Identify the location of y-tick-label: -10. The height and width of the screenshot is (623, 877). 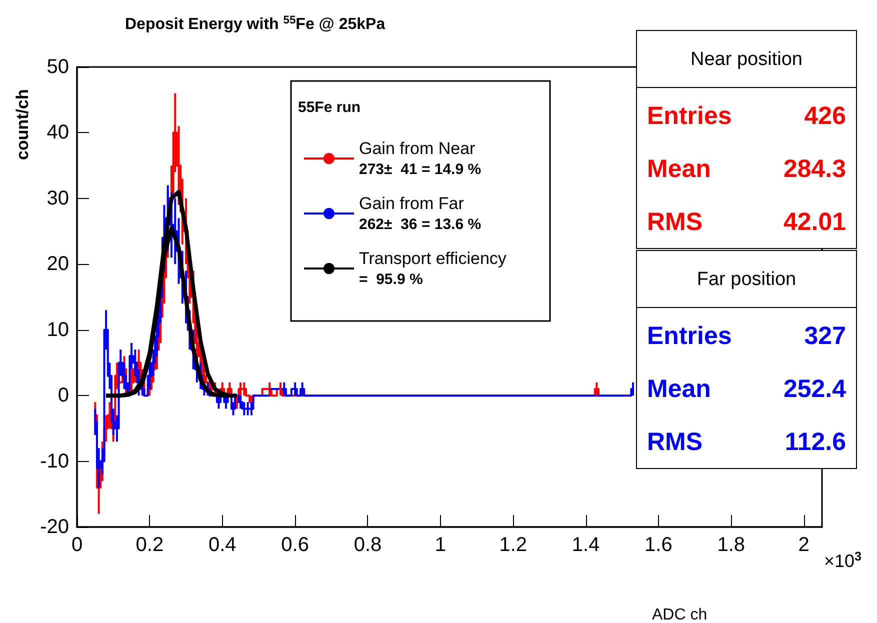
(54, 461).